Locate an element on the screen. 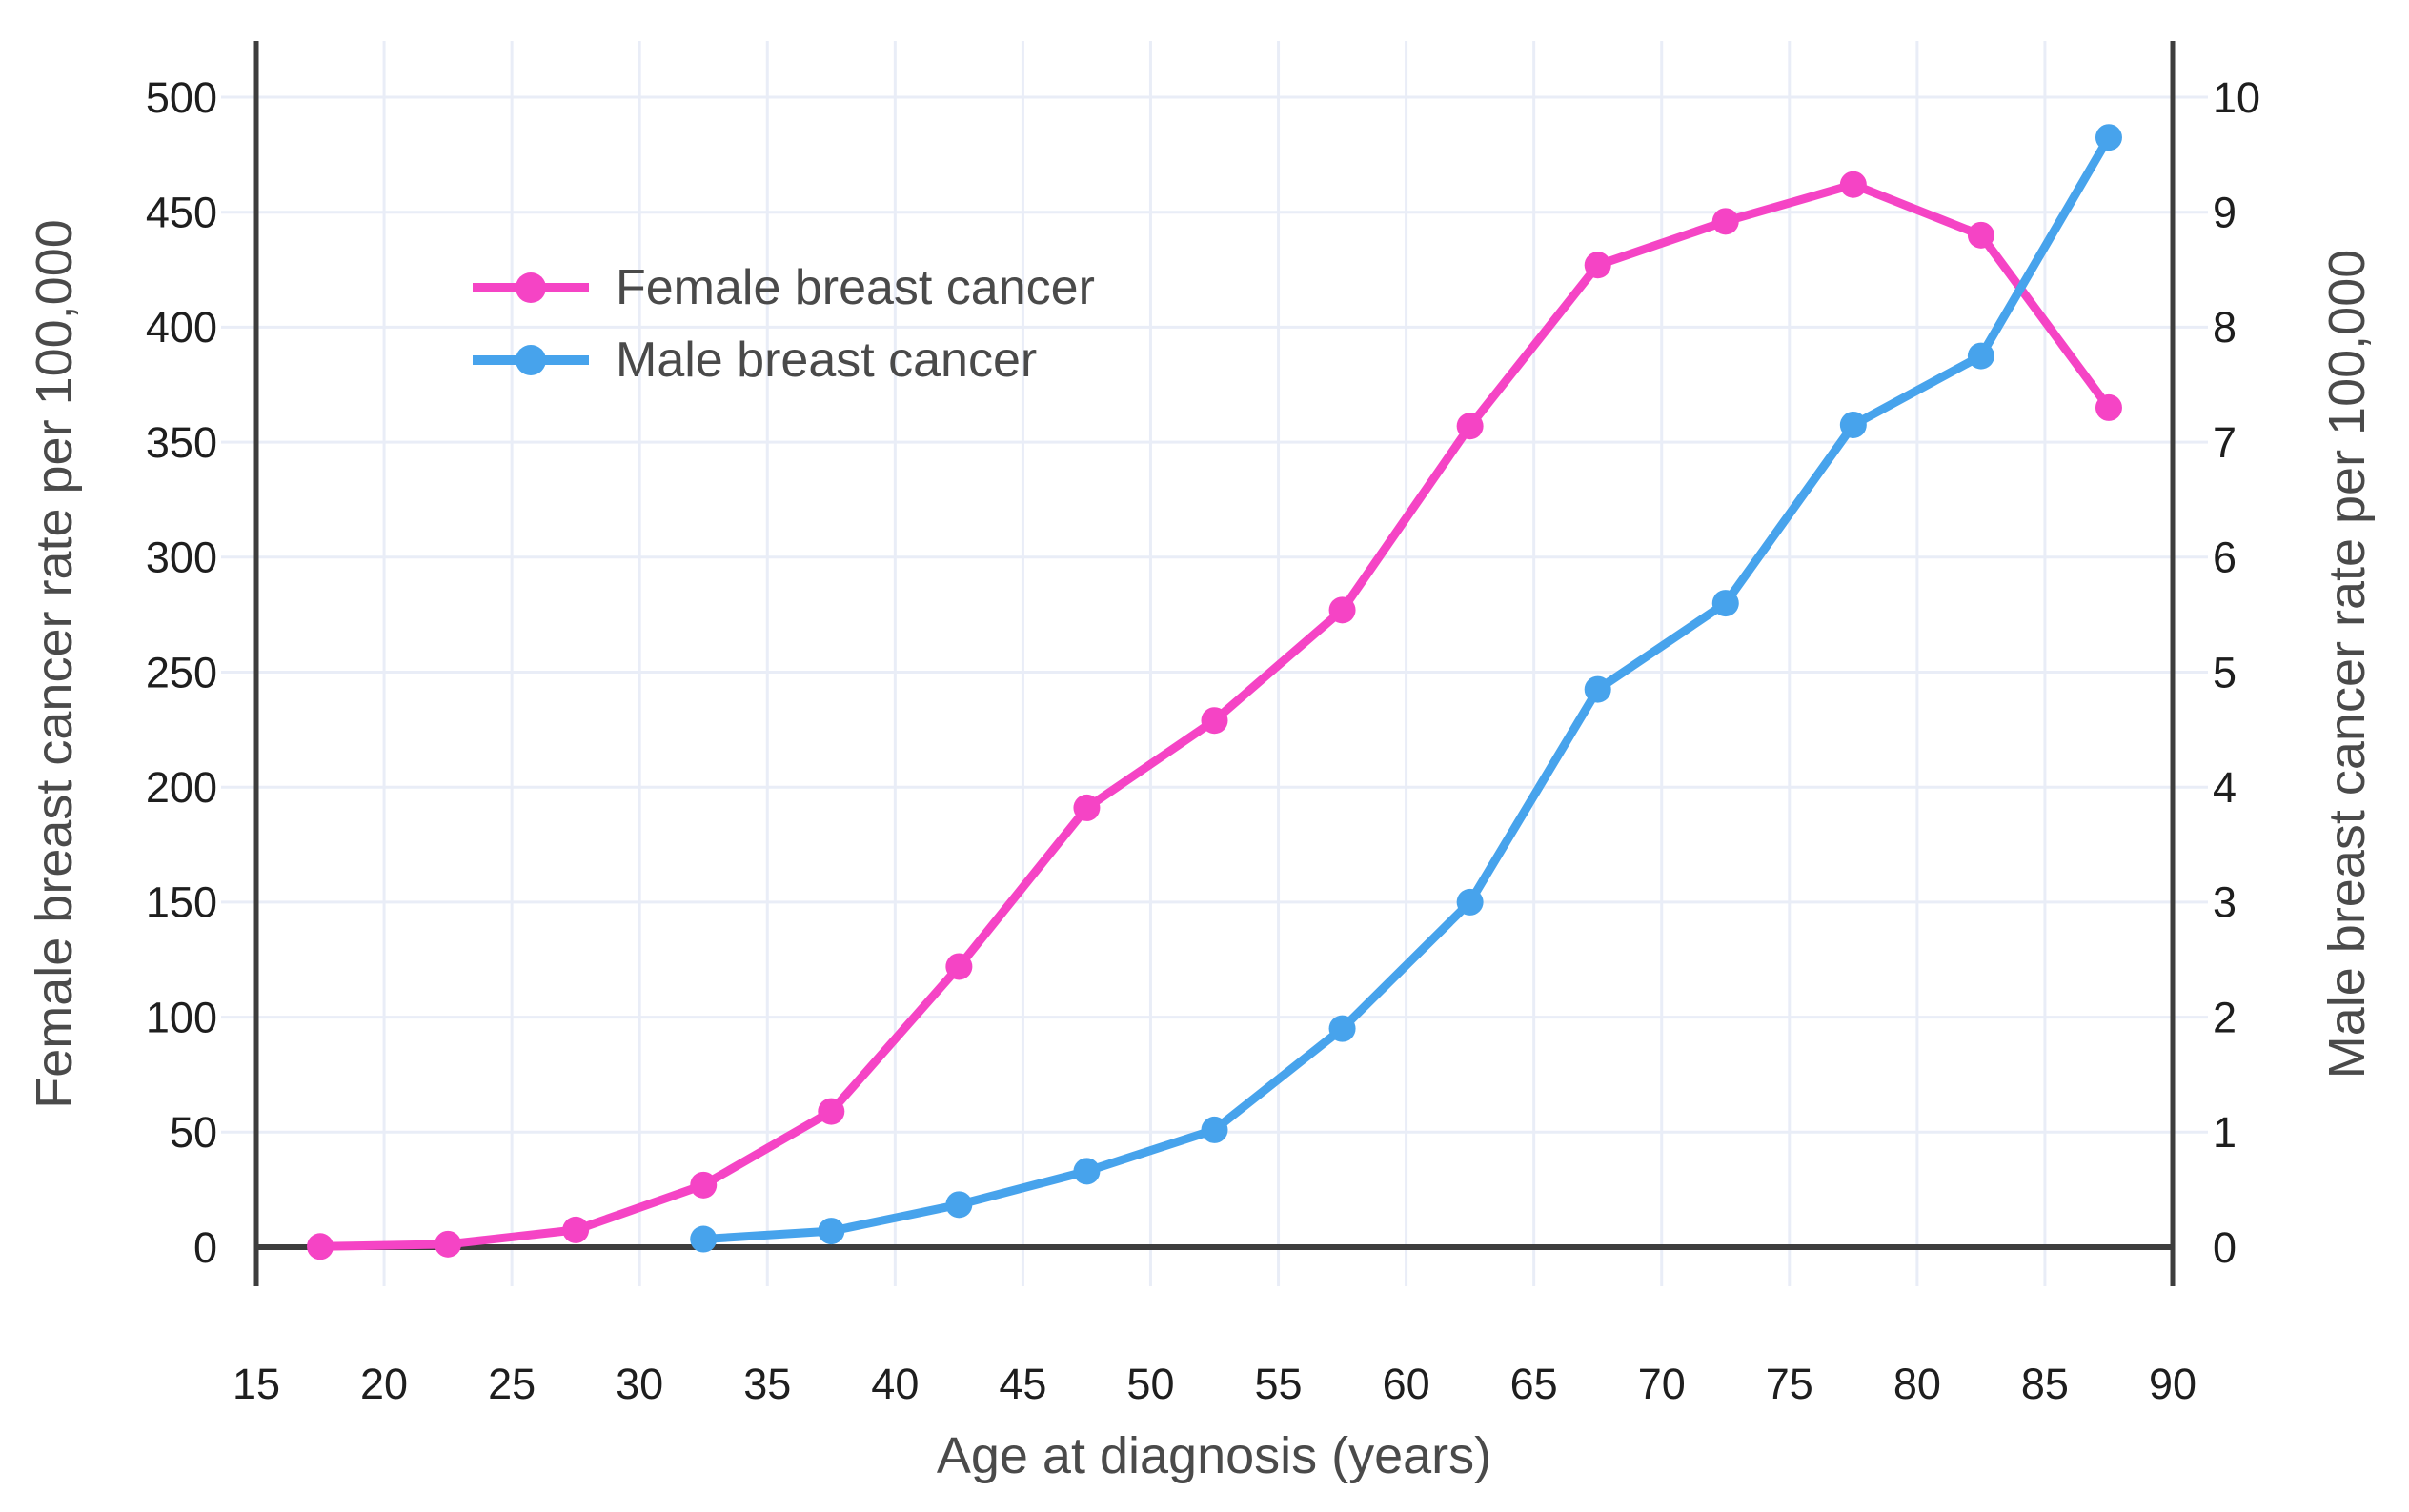 This screenshot has height=1512, width=2409. y-tick-label-right: 4 is located at coordinates (2225, 787).